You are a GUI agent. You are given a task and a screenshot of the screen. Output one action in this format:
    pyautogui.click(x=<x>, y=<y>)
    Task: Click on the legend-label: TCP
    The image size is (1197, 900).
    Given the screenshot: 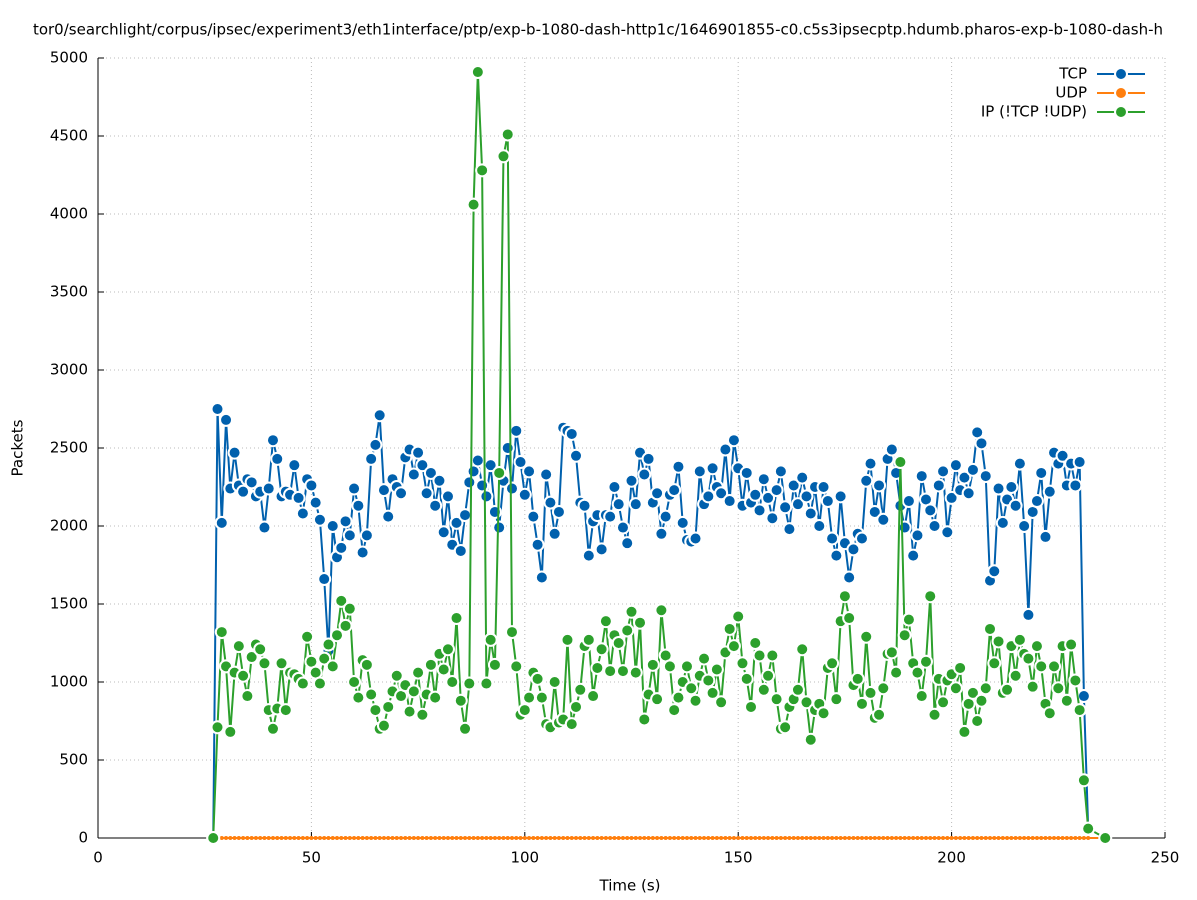 What is the action you would take?
    pyautogui.click(x=1072, y=74)
    